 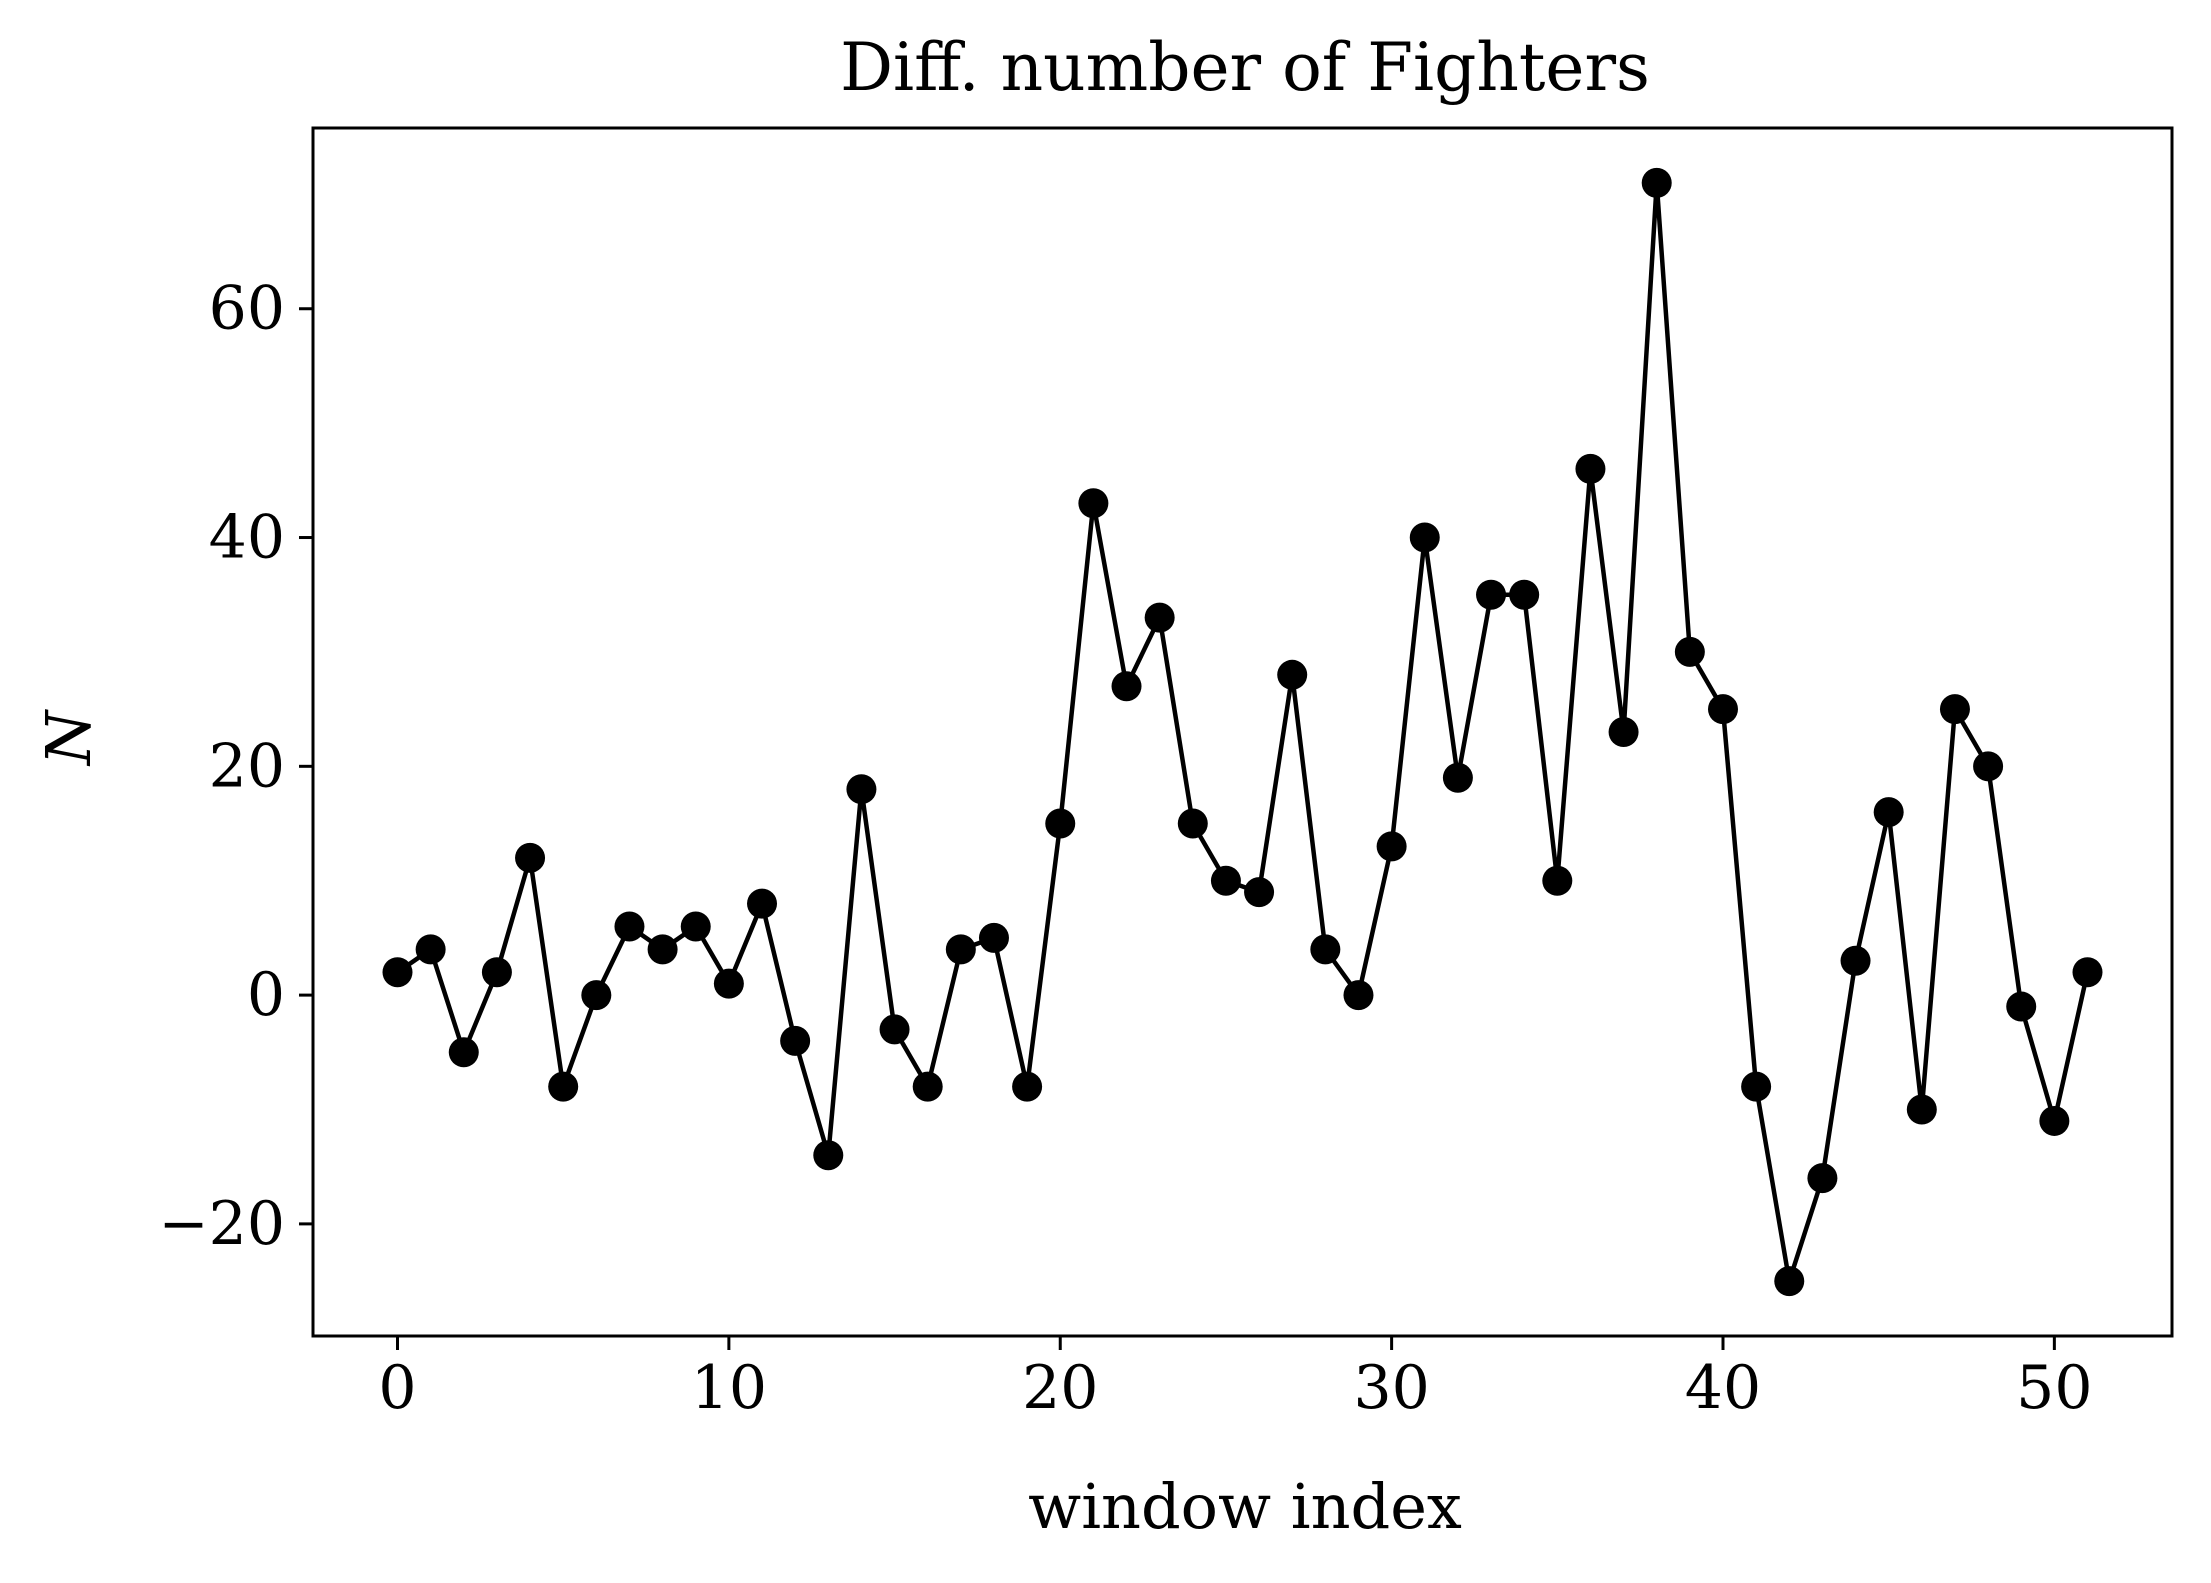 I want to click on y-axis-label: N, so click(x=68, y=737).